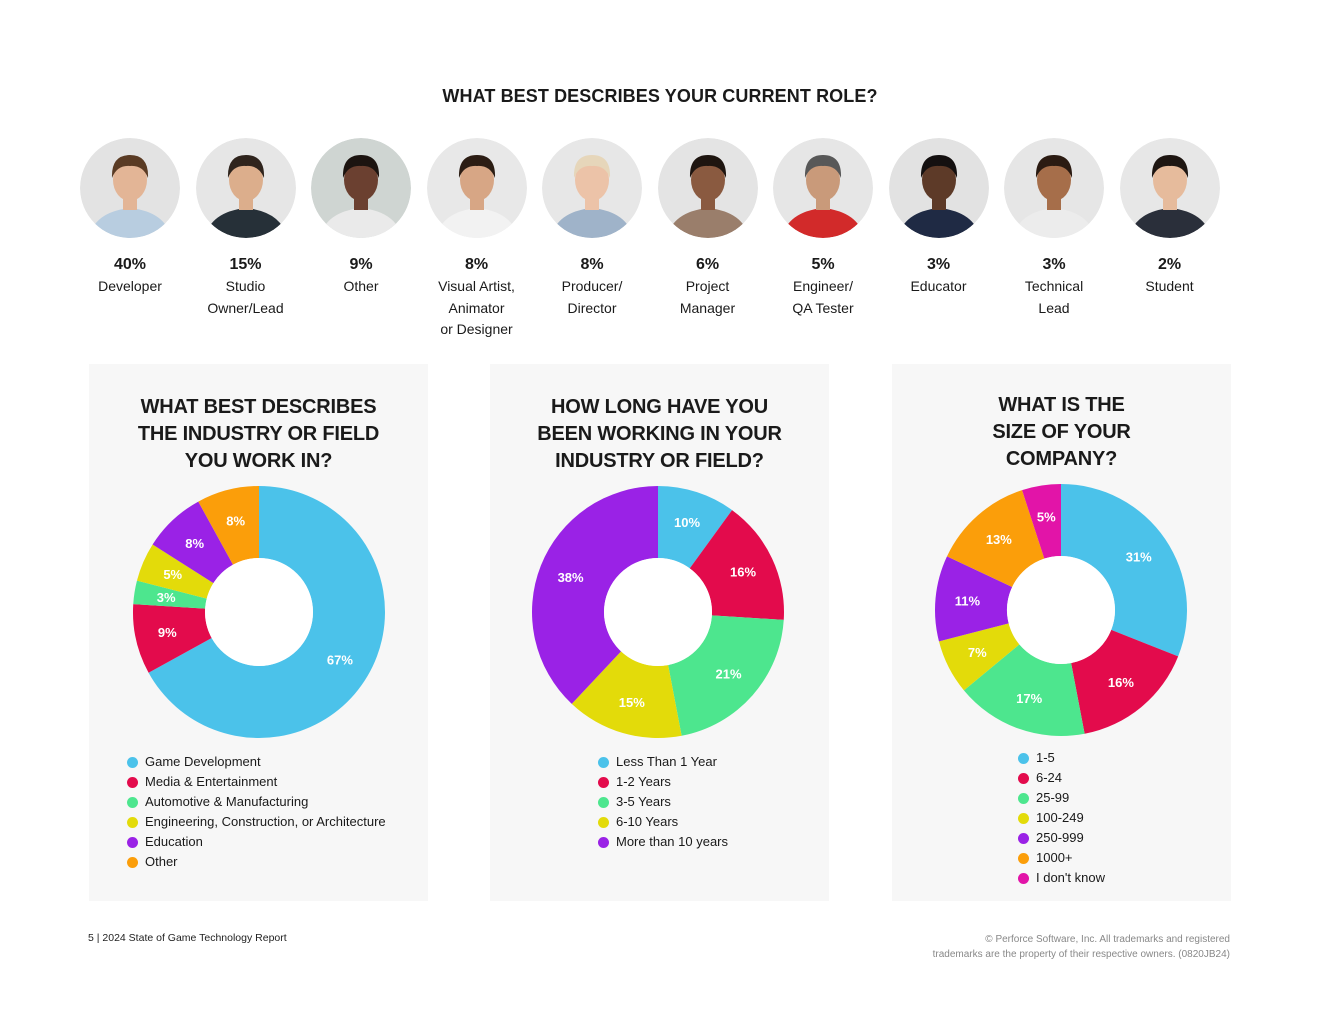 The image size is (1320, 1020). Describe the element at coordinates (211, 781) in the screenshot. I see `legend-label: Media & Entertainment` at that location.